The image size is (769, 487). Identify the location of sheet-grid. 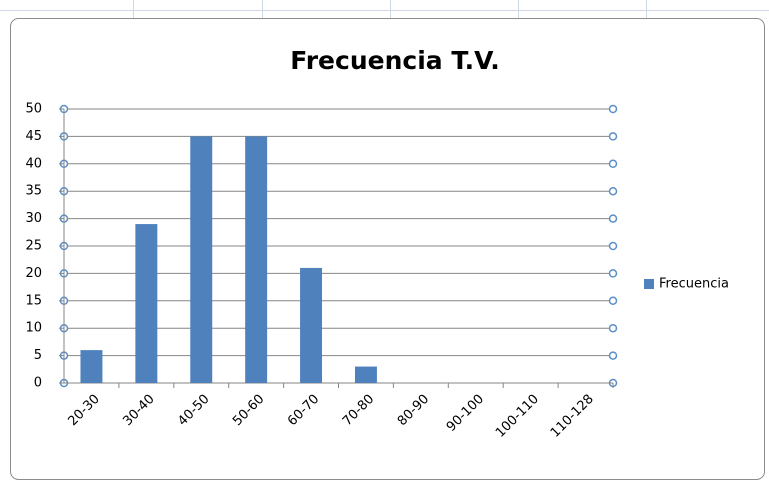
(384, 9).